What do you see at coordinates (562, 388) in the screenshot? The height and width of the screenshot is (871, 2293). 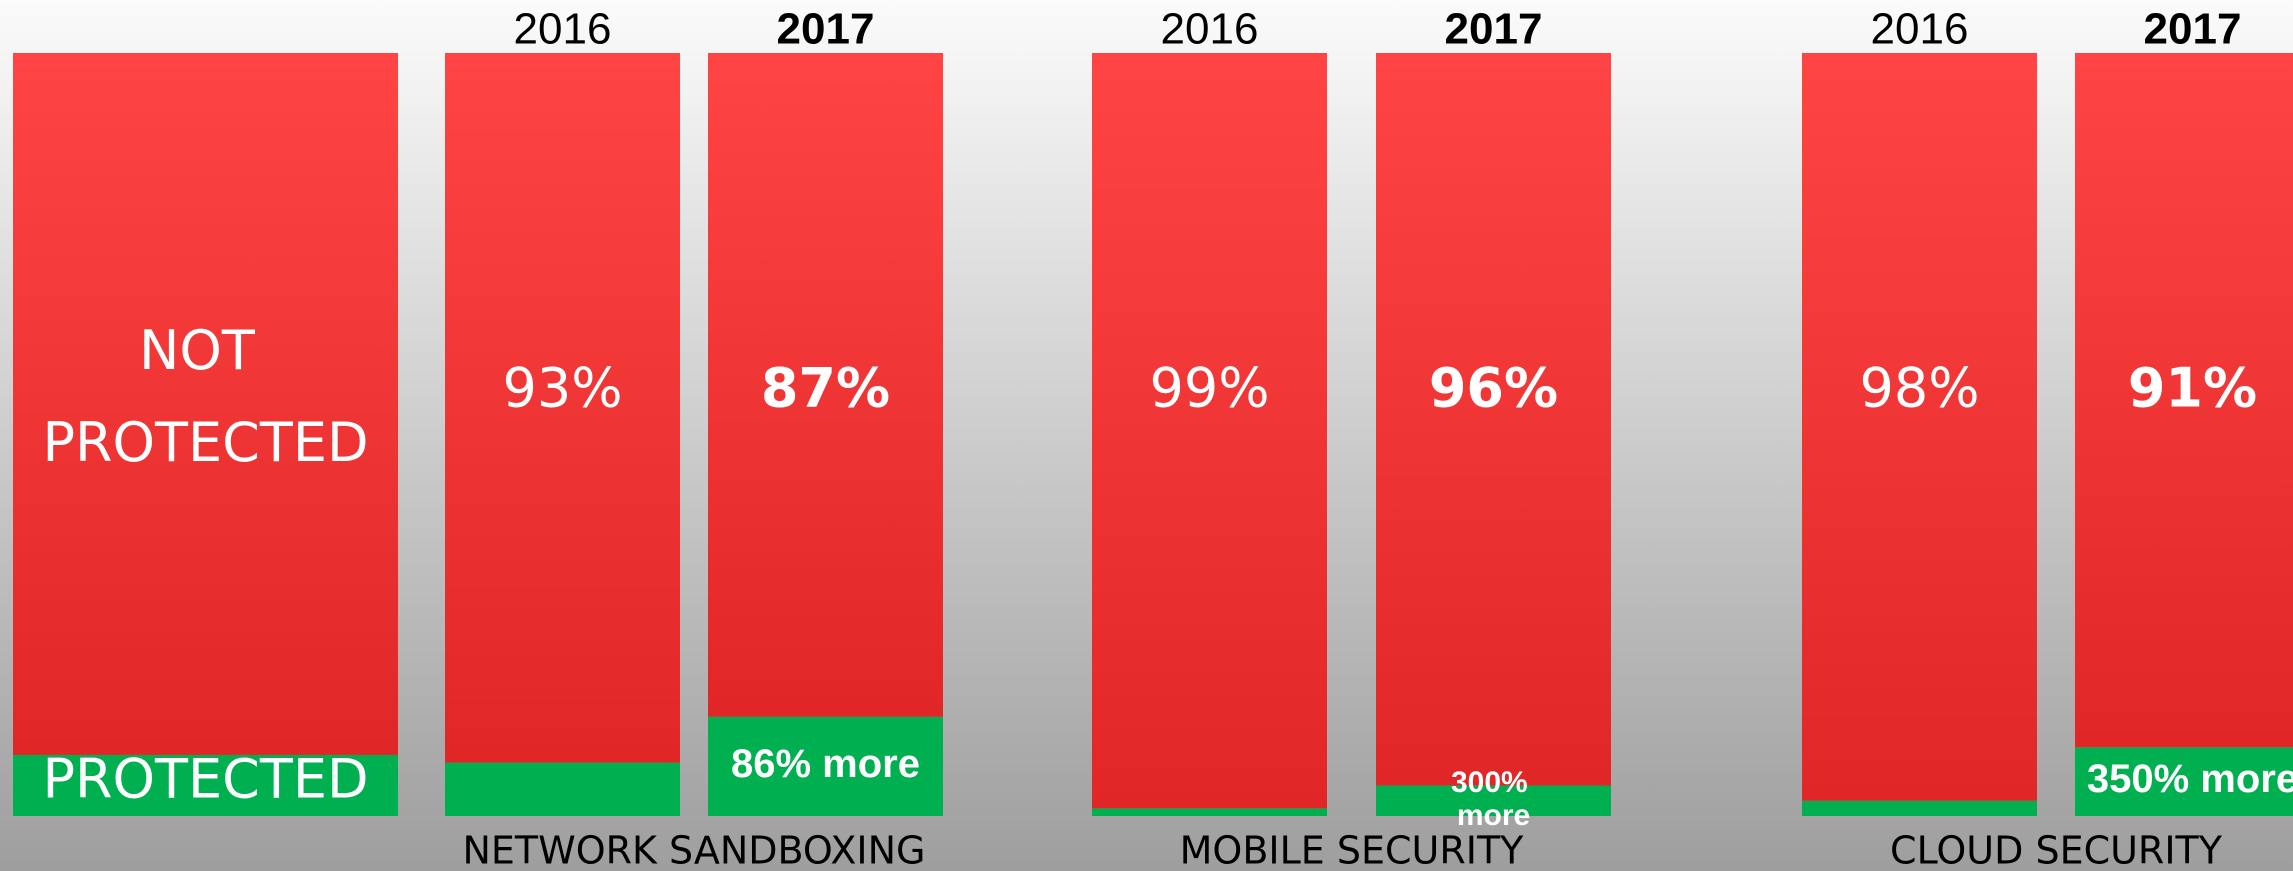 I see `data-label: 93%` at bounding box center [562, 388].